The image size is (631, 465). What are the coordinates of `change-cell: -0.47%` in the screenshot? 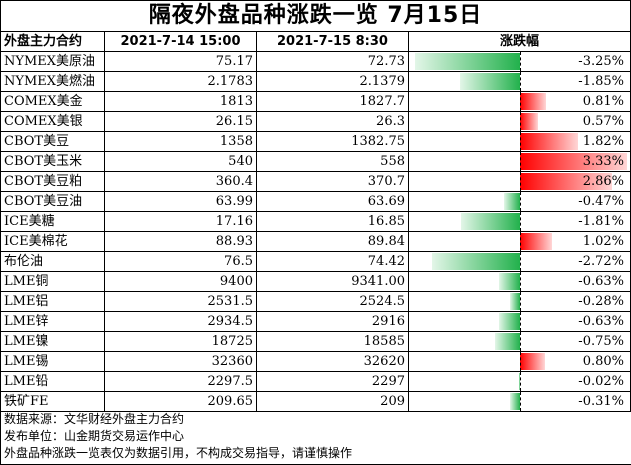 It's located at (519, 201).